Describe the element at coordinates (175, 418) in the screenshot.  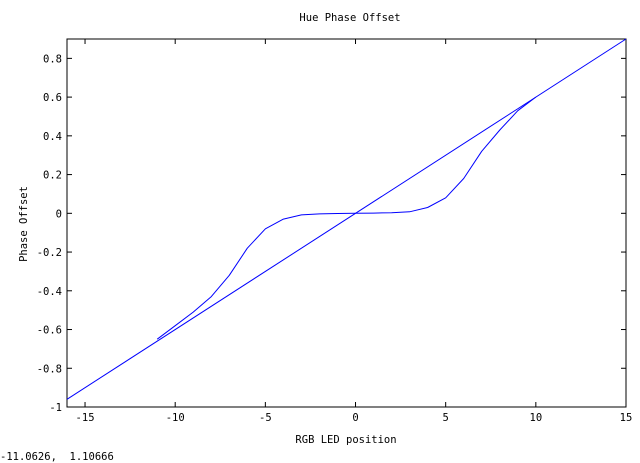
I see `x-tick-label: -10` at that location.